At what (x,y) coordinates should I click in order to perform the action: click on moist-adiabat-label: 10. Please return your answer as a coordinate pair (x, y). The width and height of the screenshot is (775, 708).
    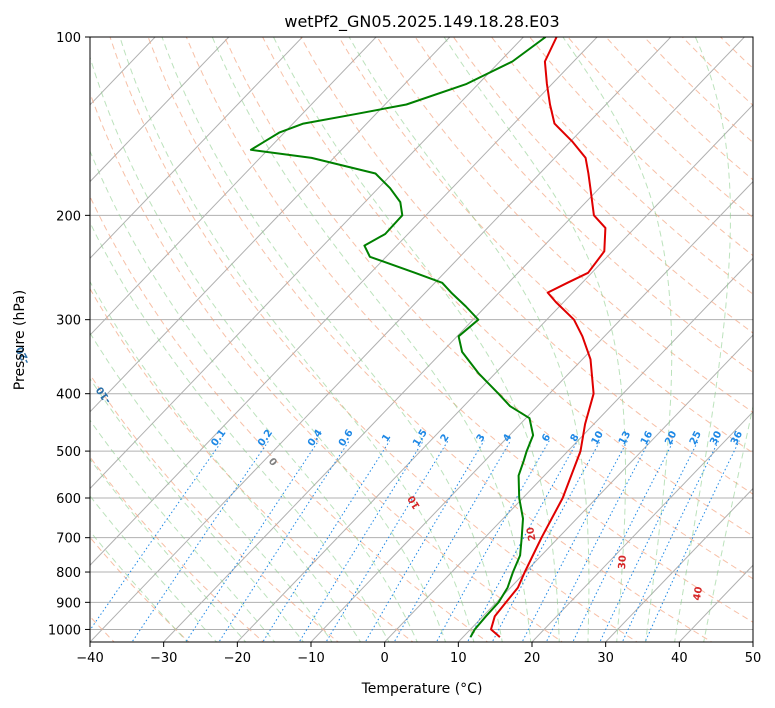
    Looking at the image, I should click on (414, 502).